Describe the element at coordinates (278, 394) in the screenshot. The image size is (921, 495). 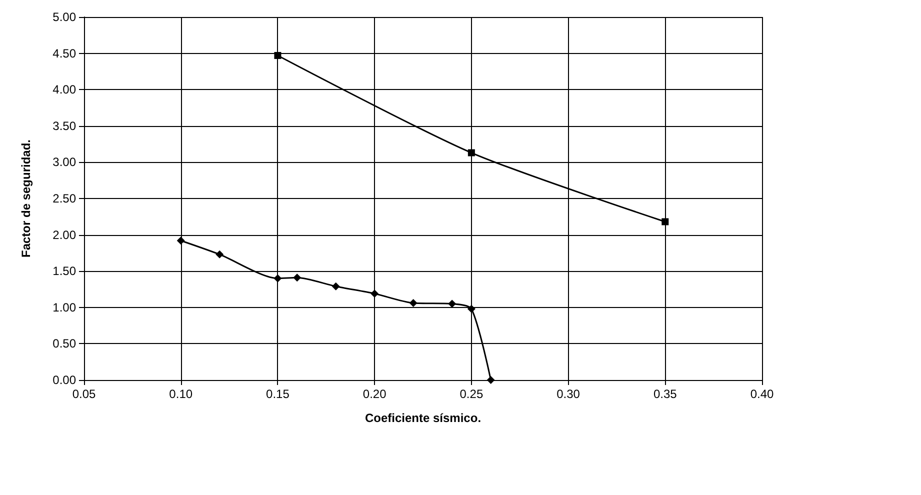
I see `x-tick-label: 0.15` at that location.